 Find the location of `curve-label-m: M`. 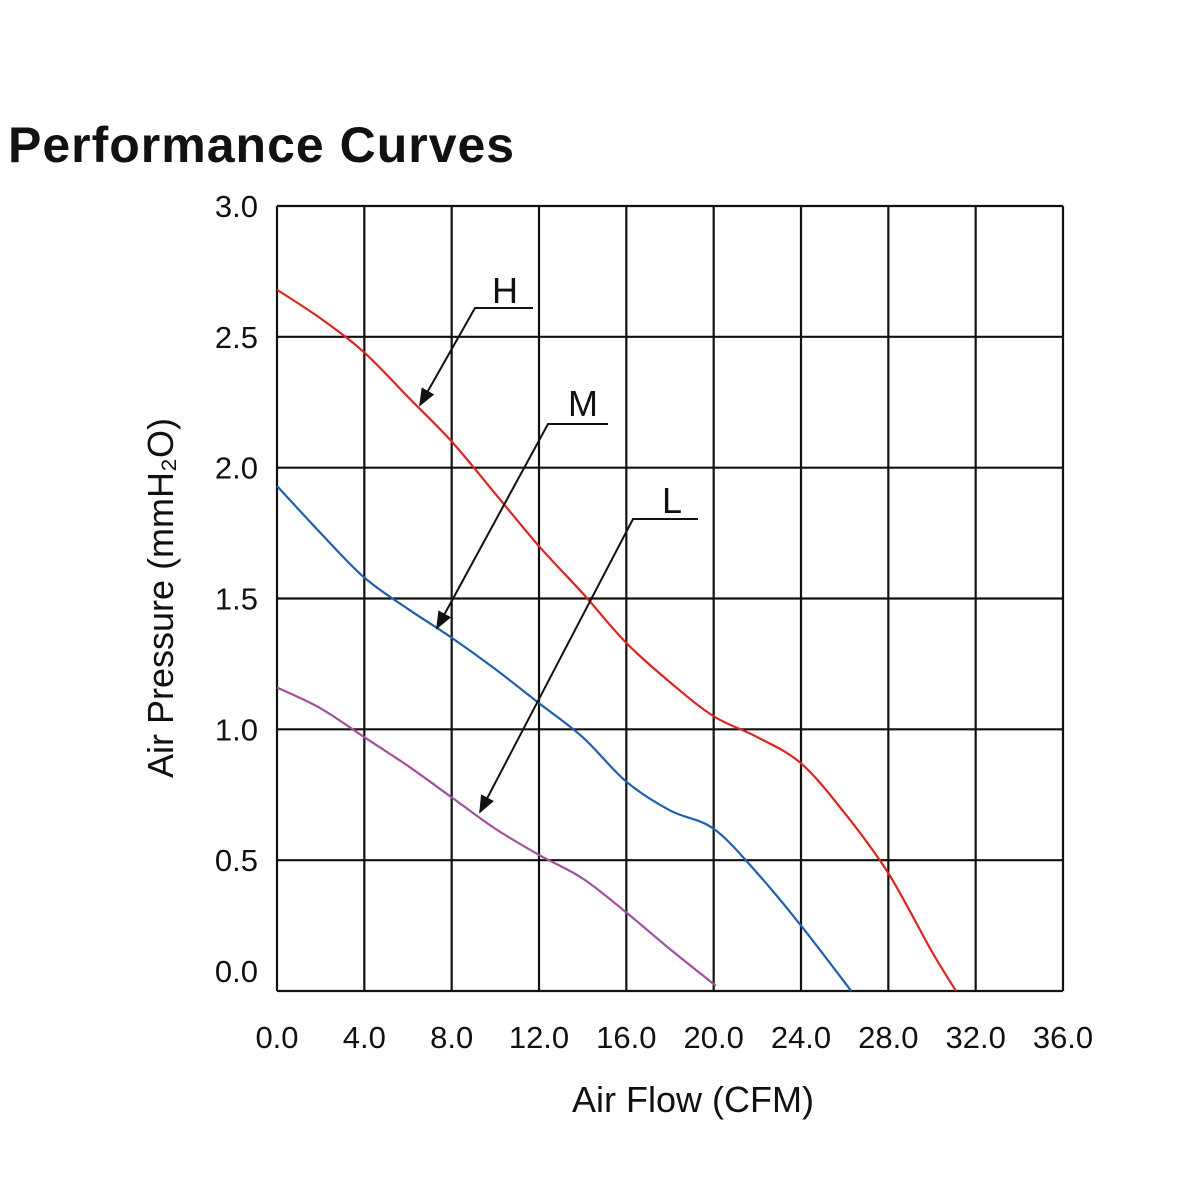

curve-label-m: M is located at coordinates (583, 403).